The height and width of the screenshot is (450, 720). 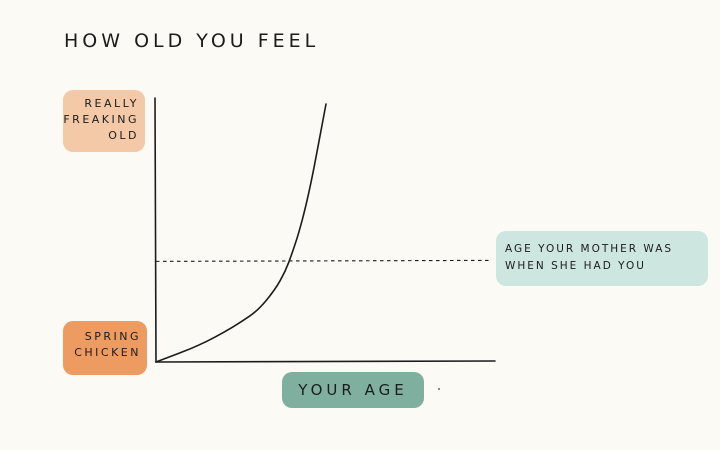 What do you see at coordinates (575, 266) in the screenshot?
I see `reference-line-label-line: WHEN SHE HAD YOU` at bounding box center [575, 266].